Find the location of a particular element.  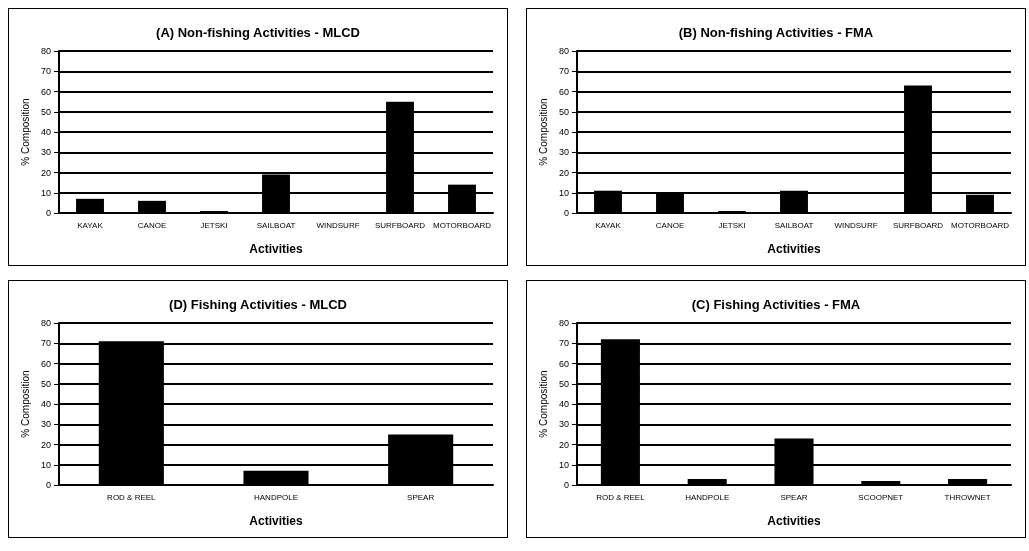

chart-title: (A) Non-fishing Activities - MLCD is located at coordinates (258, 32).